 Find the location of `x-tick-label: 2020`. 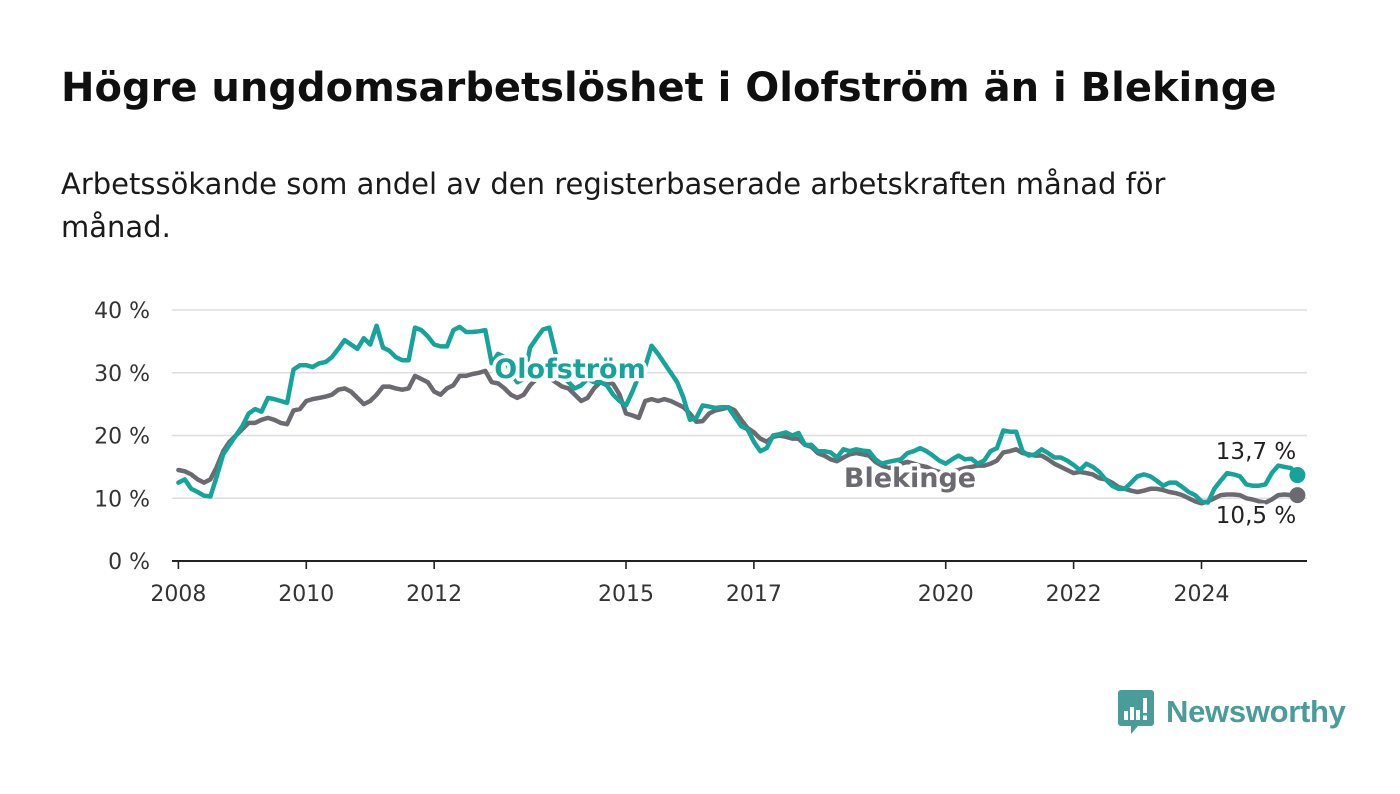

x-tick-label: 2020 is located at coordinates (946, 594).